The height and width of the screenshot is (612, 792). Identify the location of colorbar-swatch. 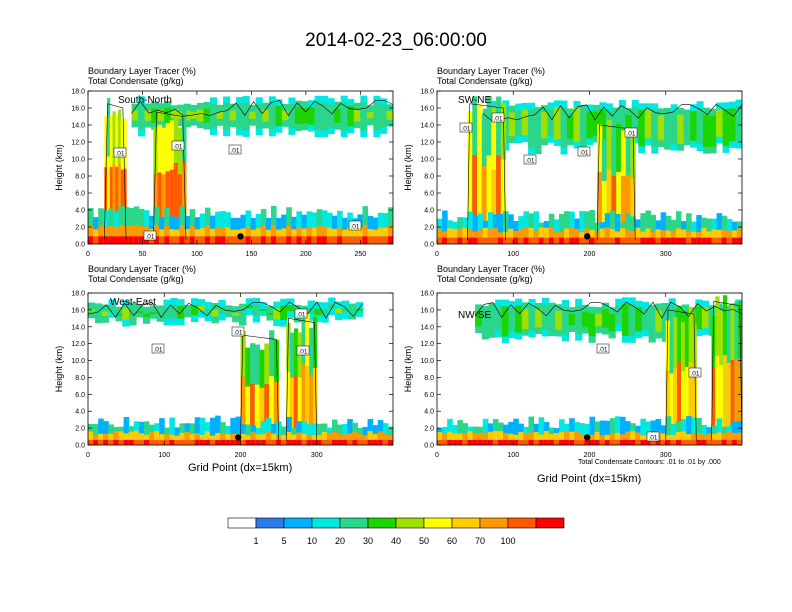
(382, 523).